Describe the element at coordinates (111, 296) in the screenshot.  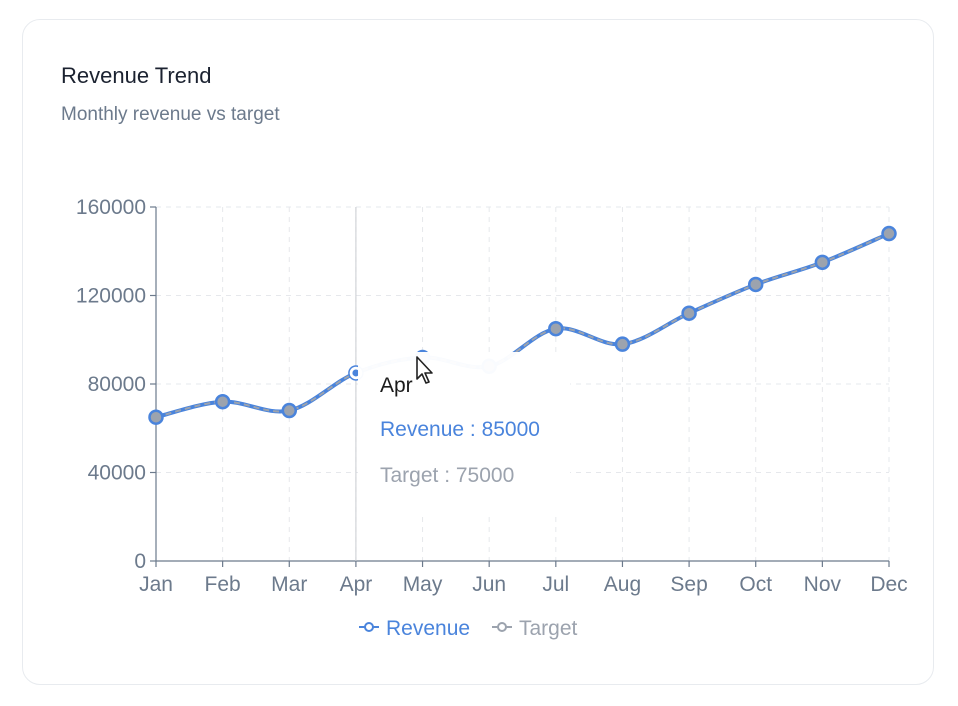
I see `y-tick-label: 120000` at that location.